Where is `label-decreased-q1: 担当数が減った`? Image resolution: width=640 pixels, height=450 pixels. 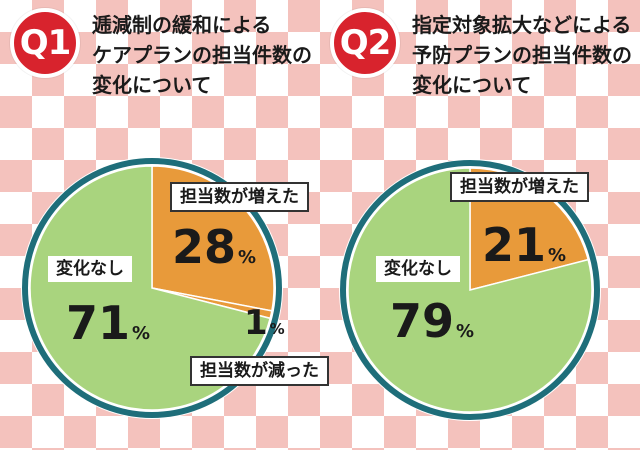
label-decreased-q1: 担当数が減った is located at coordinates (259, 371).